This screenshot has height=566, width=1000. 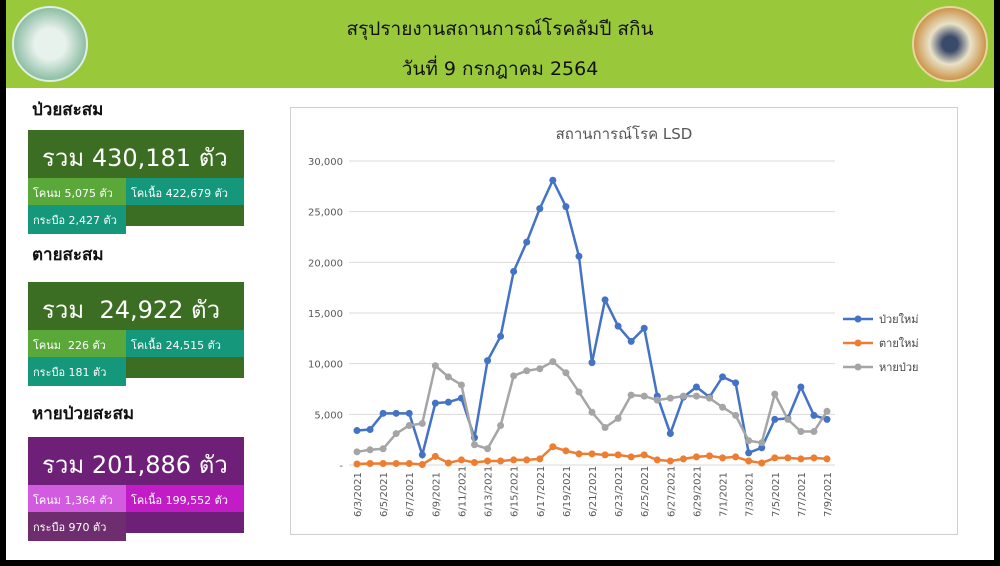 What do you see at coordinates (802, 494) in the screenshot?
I see `x-tick-label: 7/7/2021` at bounding box center [802, 494].